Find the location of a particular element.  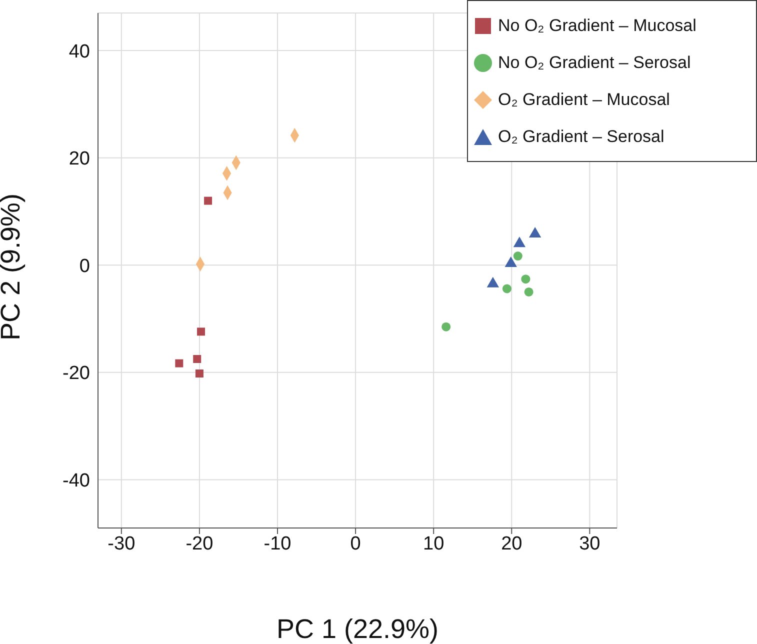

x-tick-label: 20 is located at coordinates (511, 543).